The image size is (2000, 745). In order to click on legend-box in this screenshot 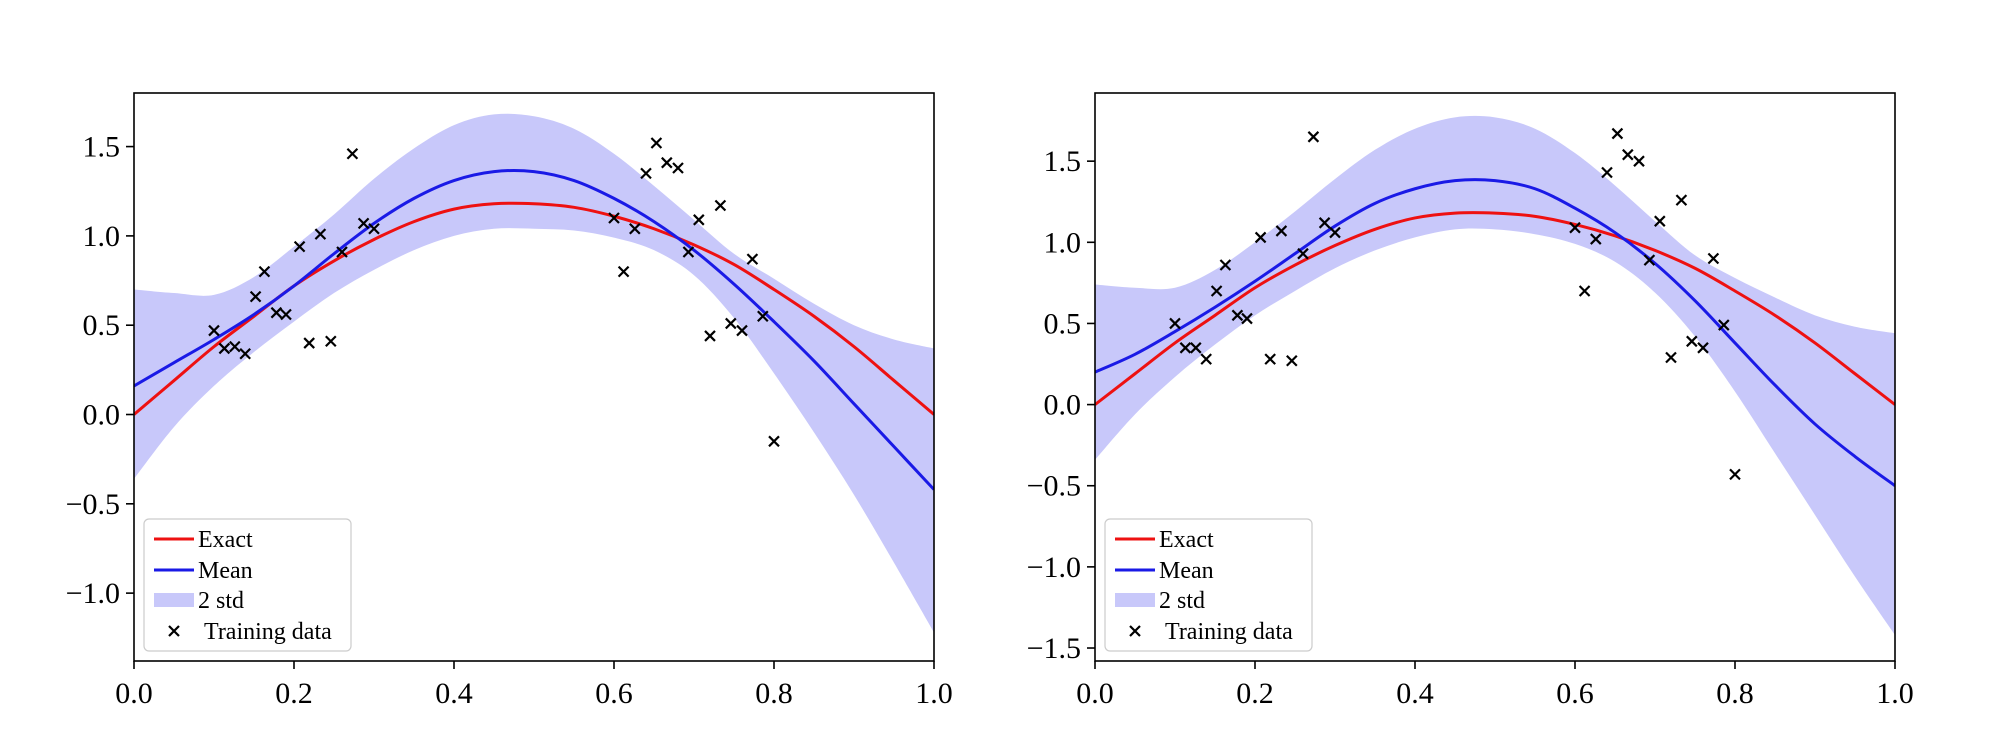, I will do `click(1208, 585)`.